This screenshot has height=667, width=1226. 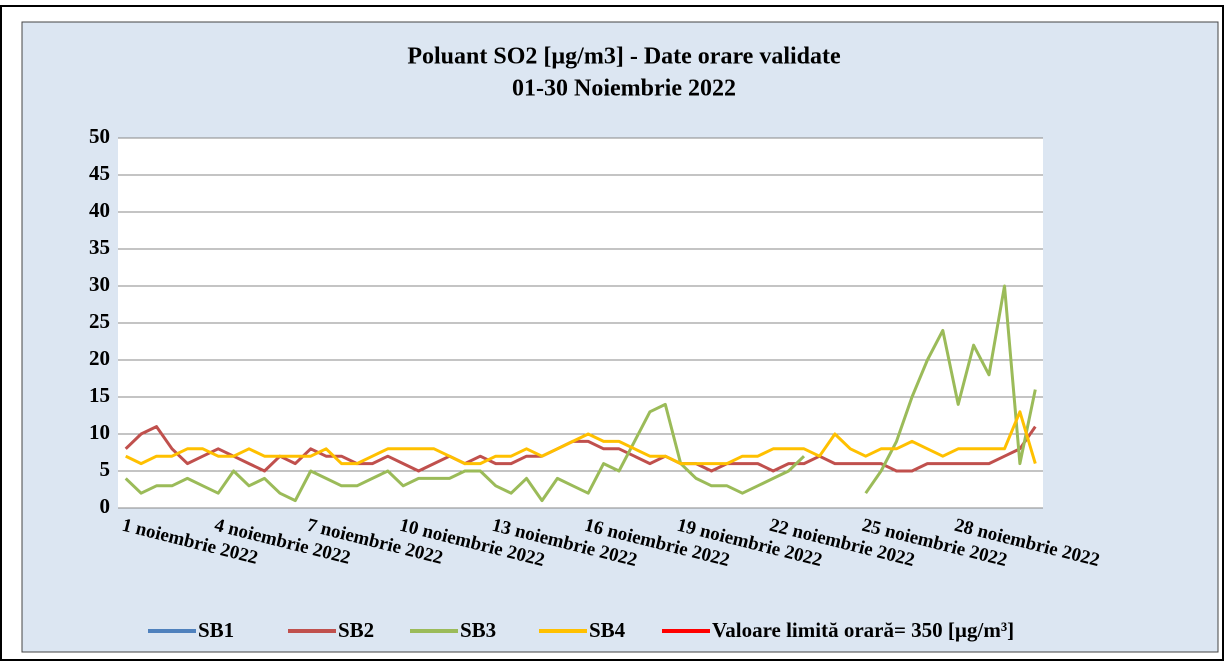 I want to click on y-tick-label: 35, so click(x=99, y=247).